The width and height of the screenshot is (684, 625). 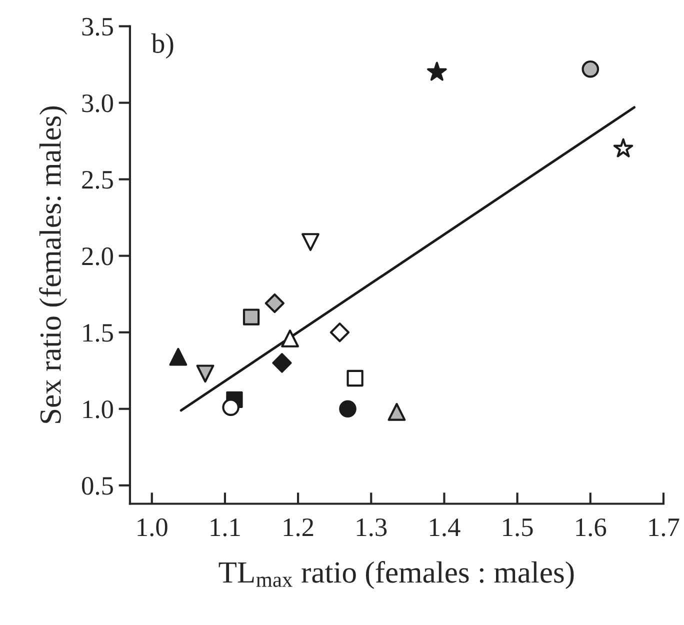 What do you see at coordinates (53, 264) in the screenshot?
I see `y-axis-title: Sex ratio (females: males)` at bounding box center [53, 264].